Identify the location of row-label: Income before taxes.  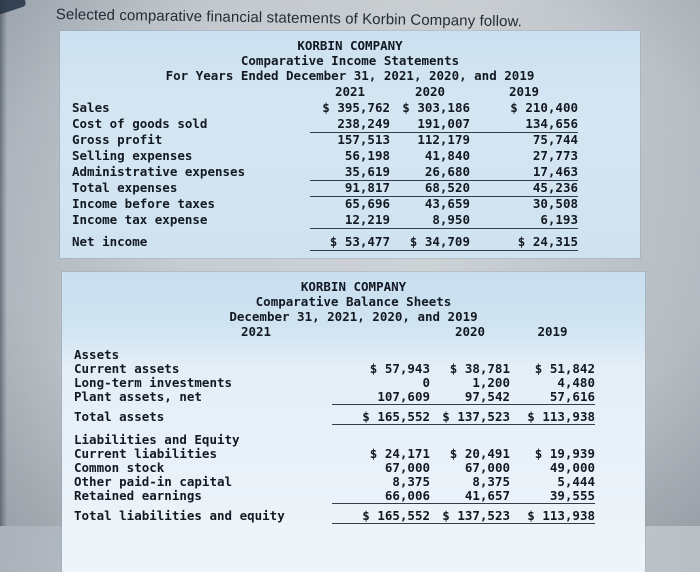
(143, 203).